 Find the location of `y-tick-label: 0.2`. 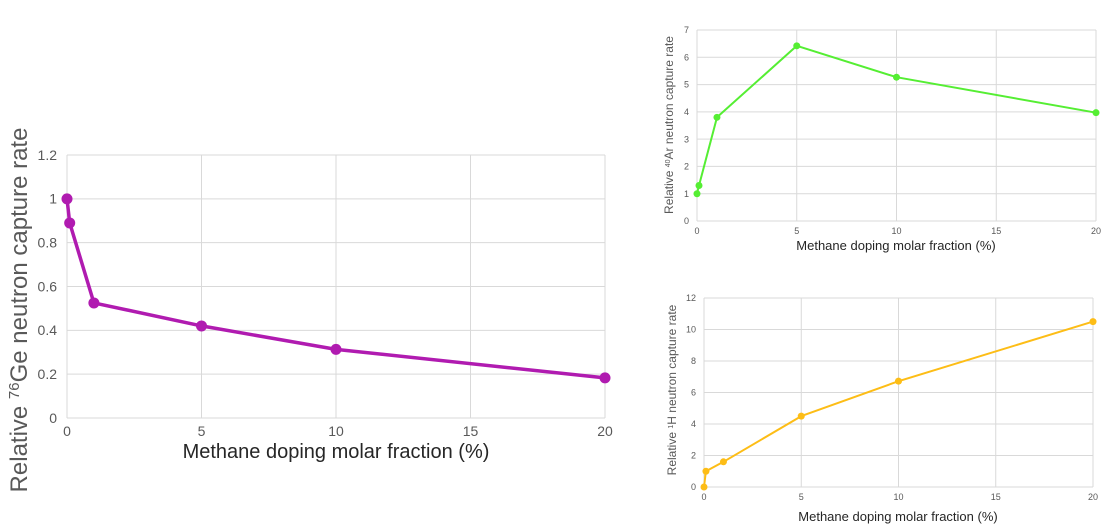

y-tick-label: 0.2 is located at coordinates (48, 374).